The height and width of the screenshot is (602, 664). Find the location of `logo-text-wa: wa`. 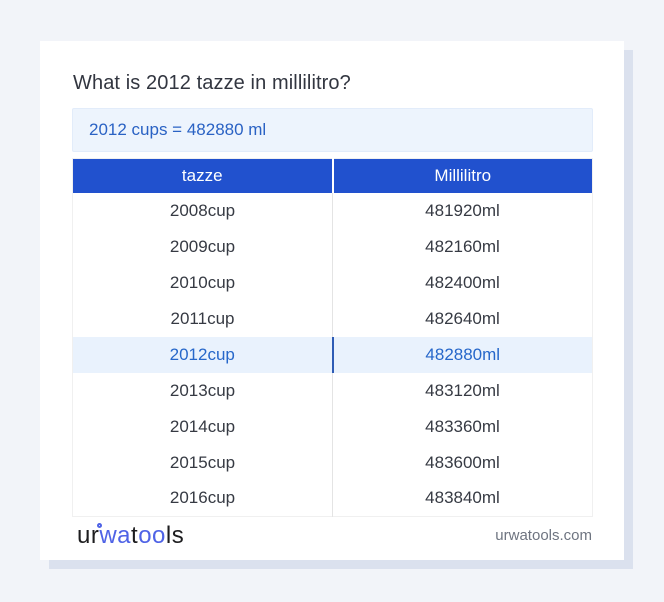

logo-text-wa: wa is located at coordinates (115, 535).